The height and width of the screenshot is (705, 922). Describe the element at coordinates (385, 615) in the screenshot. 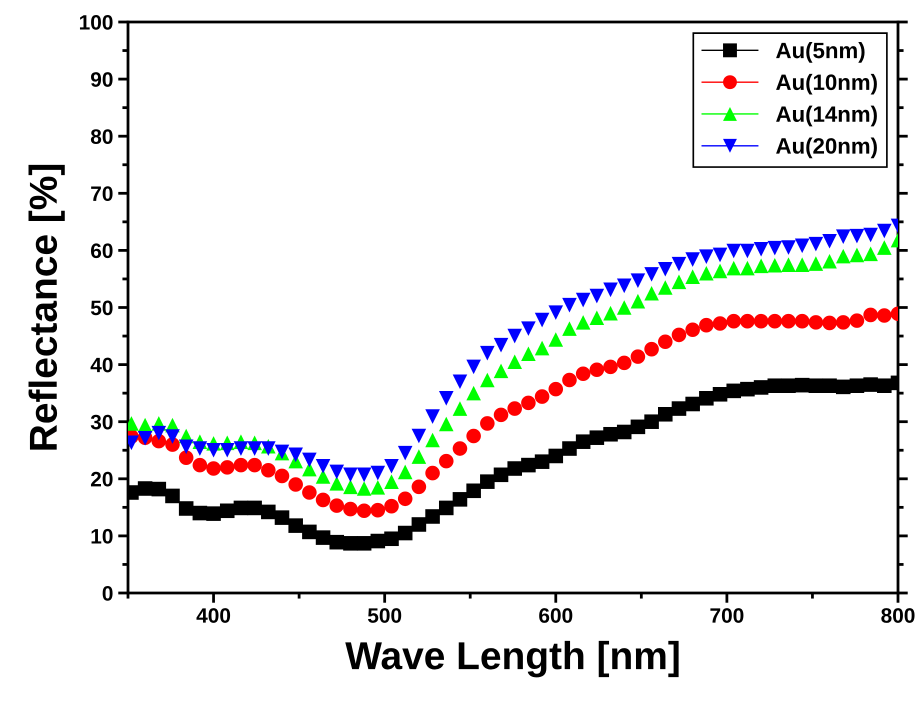

I see `x-tick-label: 500` at that location.